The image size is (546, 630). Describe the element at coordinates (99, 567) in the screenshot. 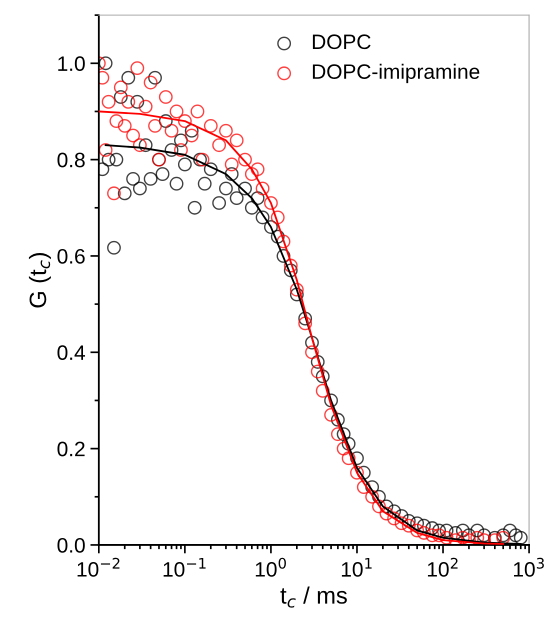

I see `x-tick-label: 10$^{−2}$` at that location.